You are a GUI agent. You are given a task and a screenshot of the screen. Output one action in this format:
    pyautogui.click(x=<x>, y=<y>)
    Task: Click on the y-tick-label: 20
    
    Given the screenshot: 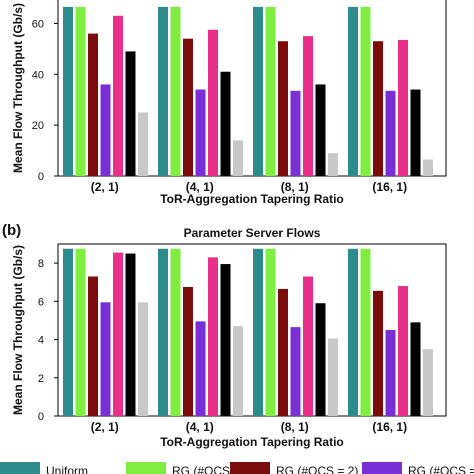 What is the action you would take?
    pyautogui.click(x=38, y=126)
    